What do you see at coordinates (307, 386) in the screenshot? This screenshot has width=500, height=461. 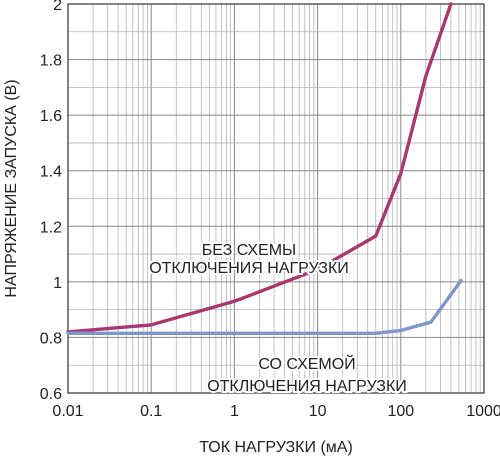 I see `annotation-2-line-2: ОТКЛЮЧЕНИЯ НАГРУЗКИ` at bounding box center [307, 386].